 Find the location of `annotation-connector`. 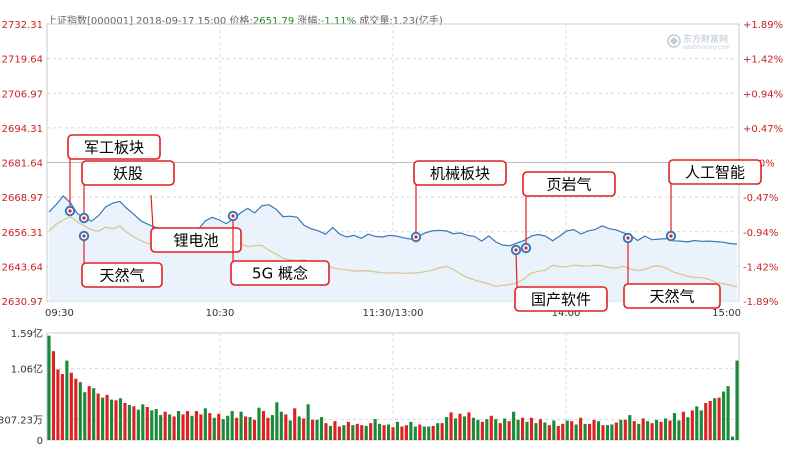

annotation-connector is located at coordinates (516, 268).